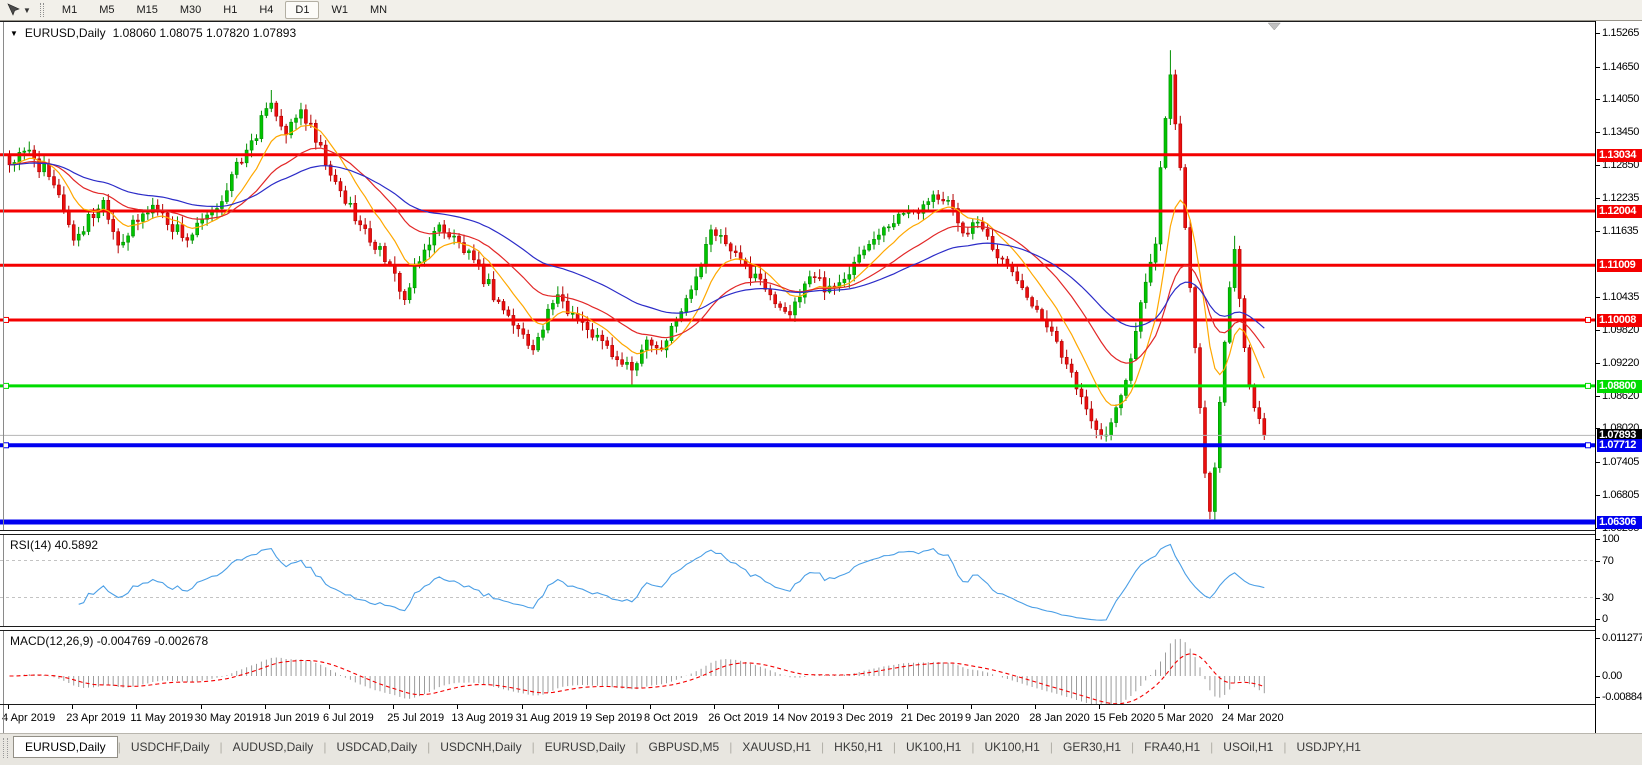 This screenshot has width=1642, height=765. What do you see at coordinates (147, 10) in the screenshot?
I see `timeframe-button-m15: M15` at bounding box center [147, 10].